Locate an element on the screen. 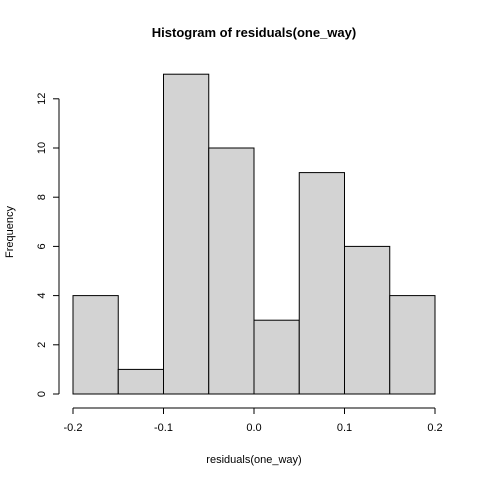 The width and height of the screenshot is (480, 480). x-tick-label: 0.0 is located at coordinates (253, 428).